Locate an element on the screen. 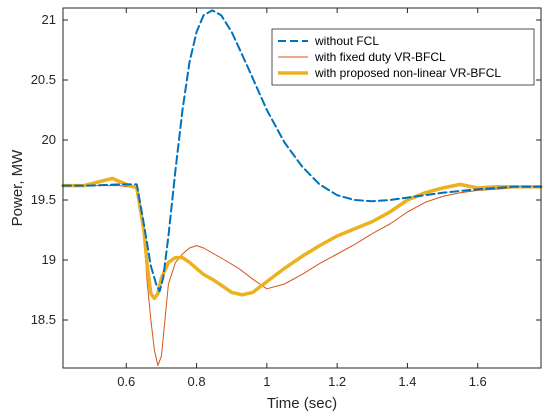 The image size is (550, 417). legend-box is located at coordinates (403, 57).